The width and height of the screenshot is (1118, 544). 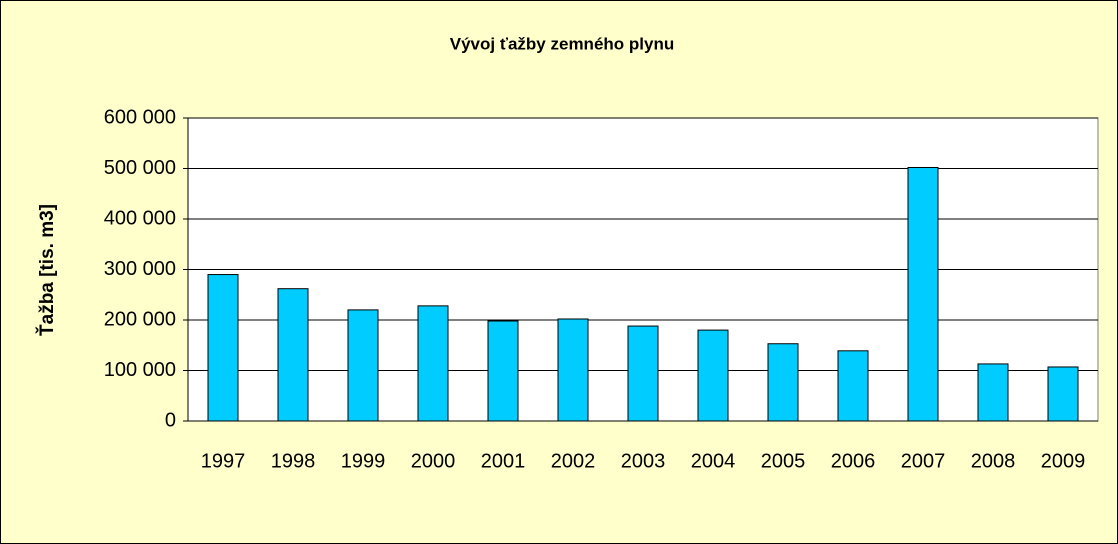 I want to click on y-tick-label: 0, so click(x=170, y=420).